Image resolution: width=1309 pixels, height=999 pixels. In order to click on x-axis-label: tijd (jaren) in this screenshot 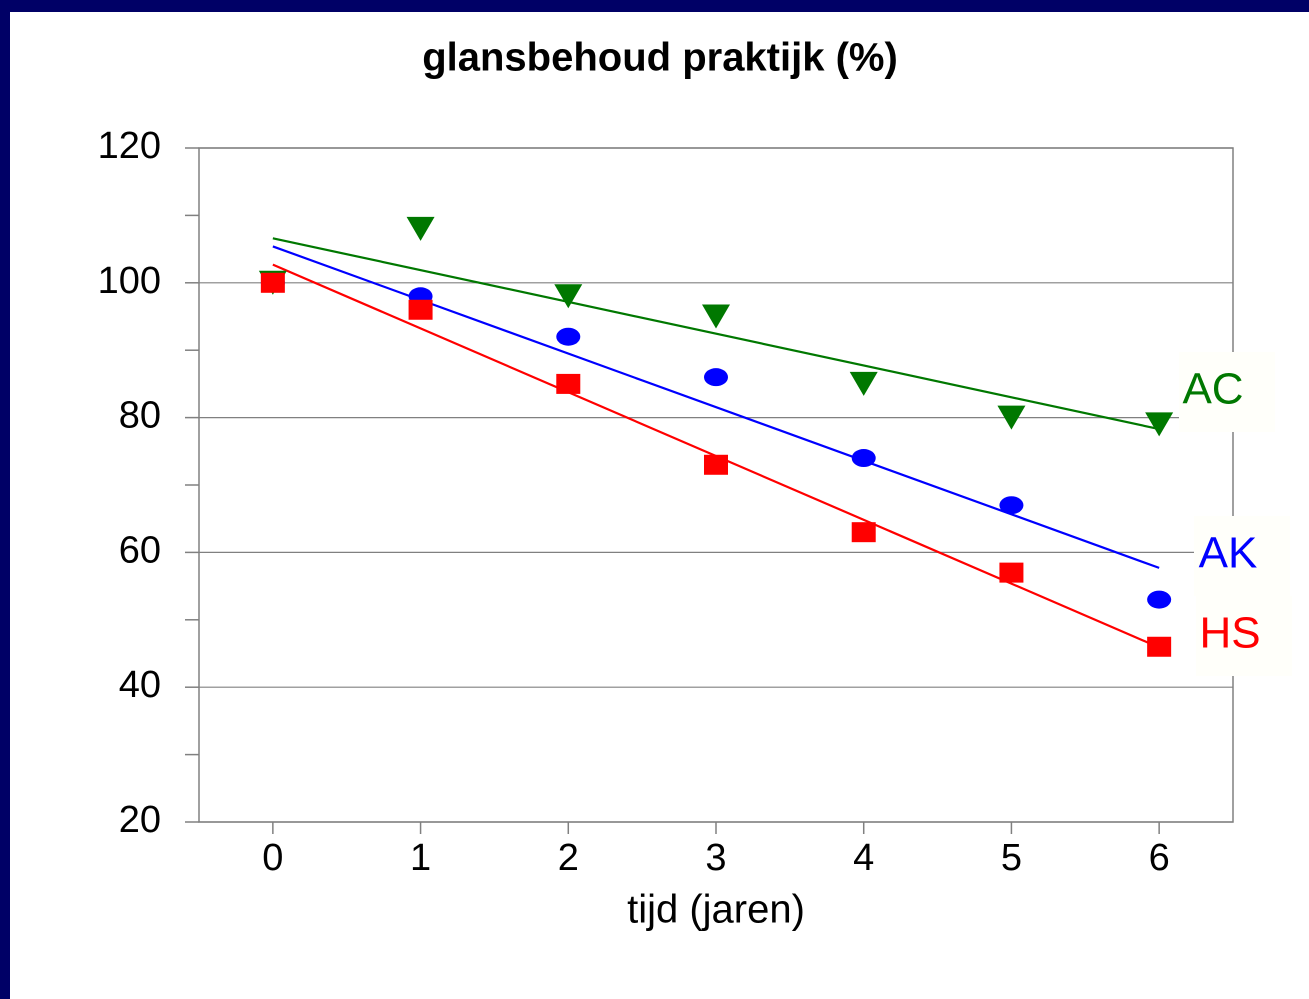, I will do `click(716, 910)`.